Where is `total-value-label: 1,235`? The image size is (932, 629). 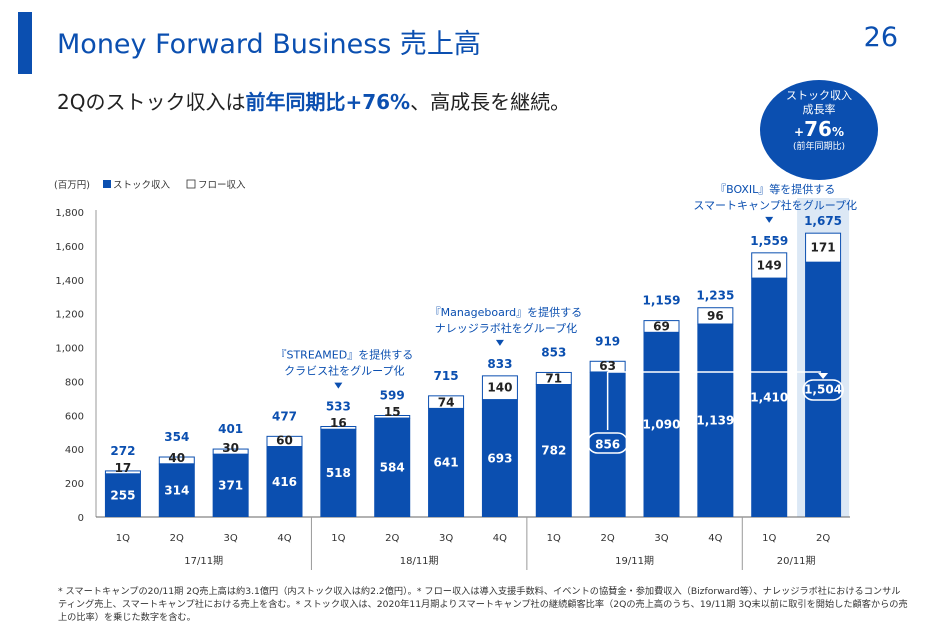 total-value-label: 1,235 is located at coordinates (715, 296).